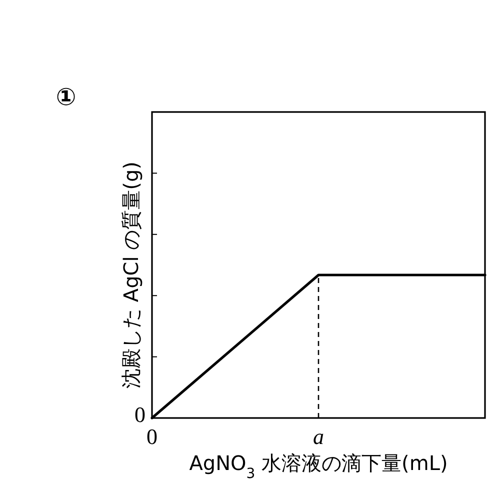  Describe the element at coordinates (66, 97) in the screenshot. I see `text: ①` at that location.